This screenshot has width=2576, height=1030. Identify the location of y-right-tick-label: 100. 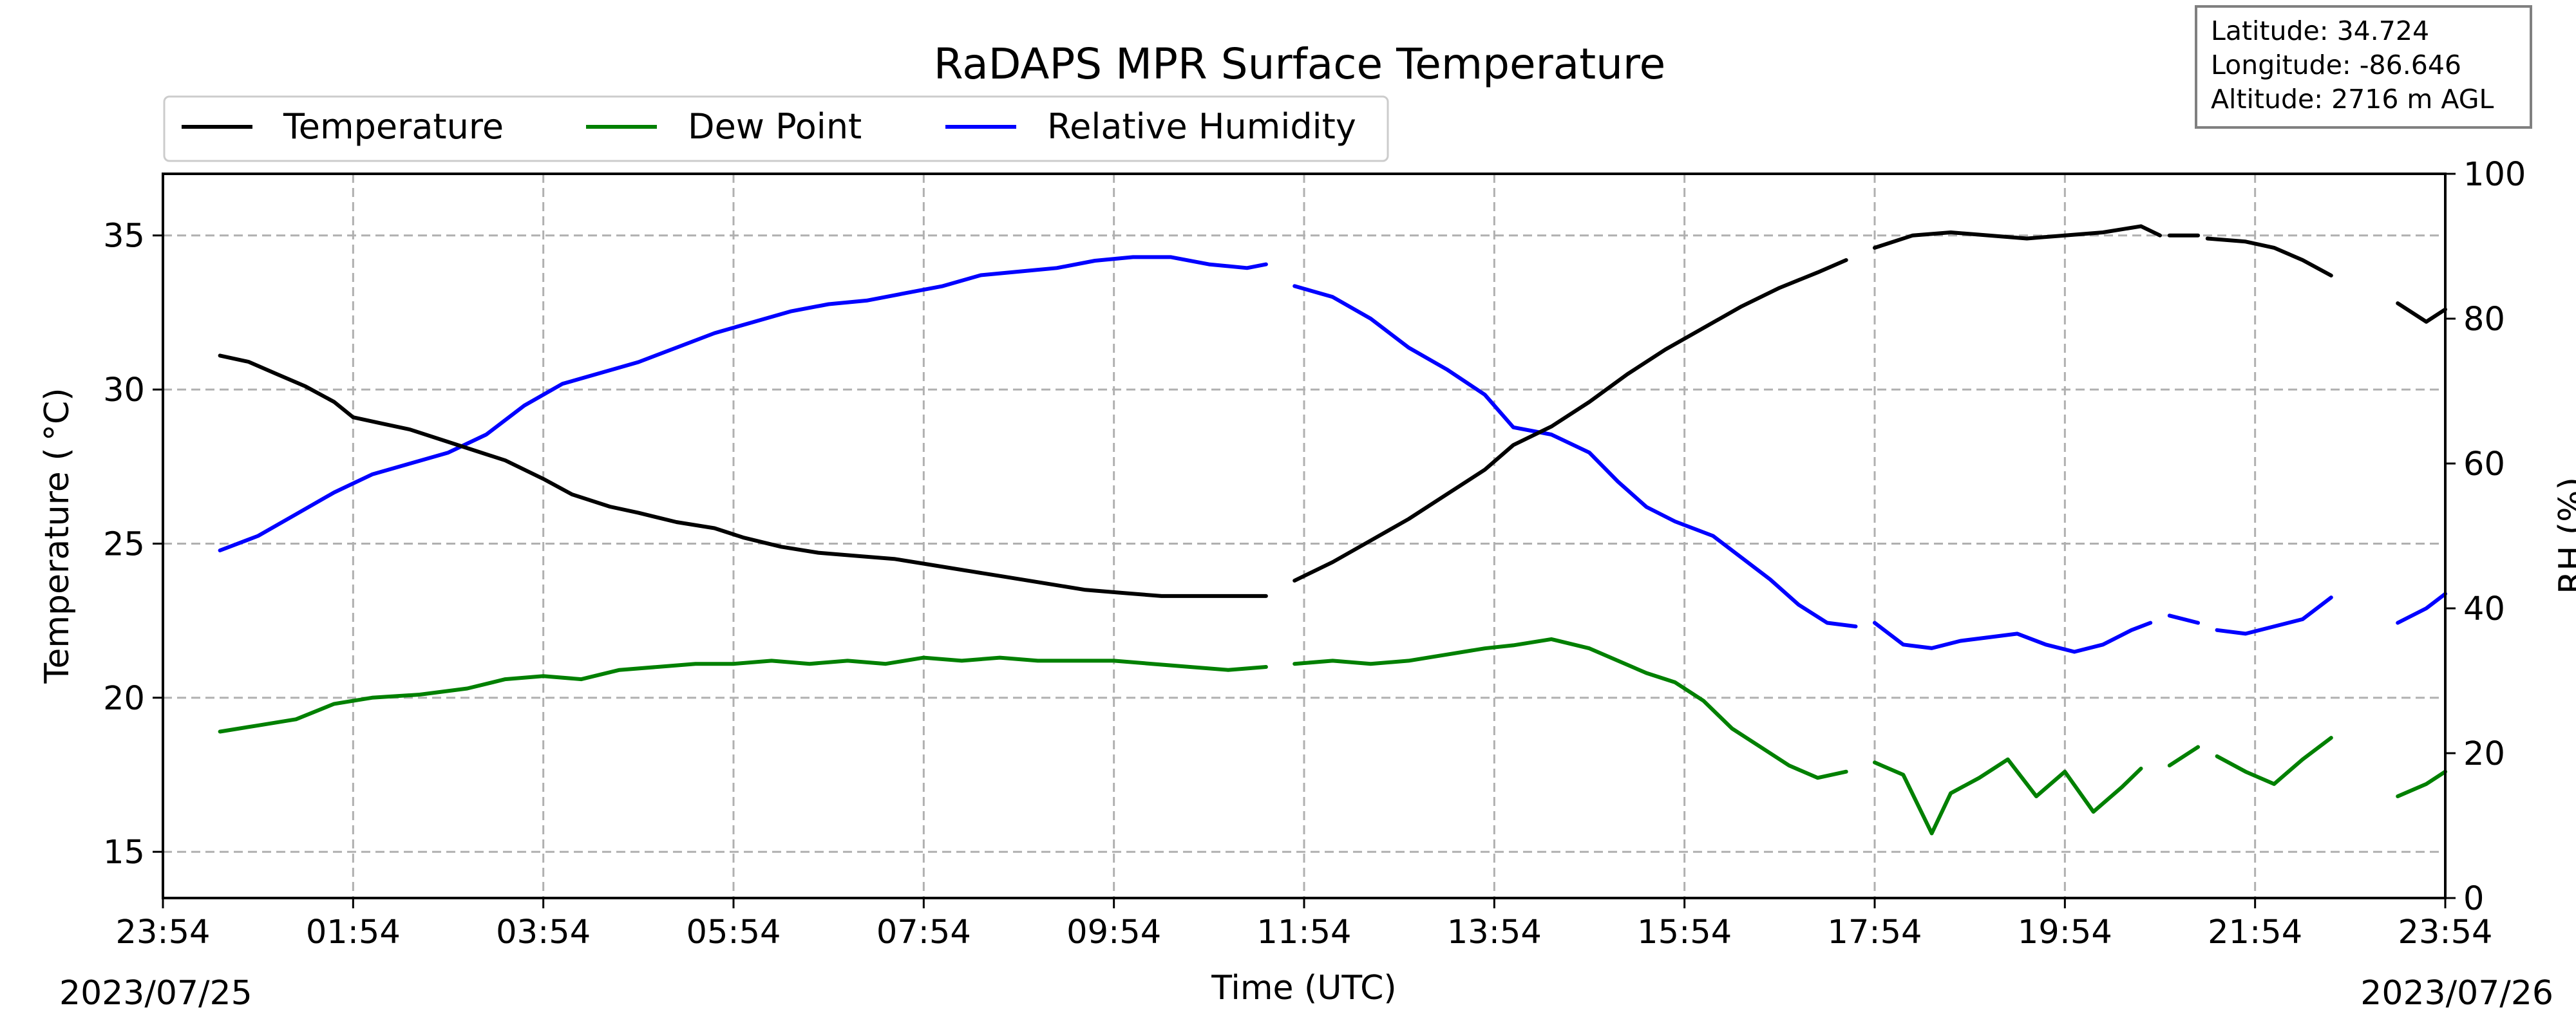
(2494, 175).